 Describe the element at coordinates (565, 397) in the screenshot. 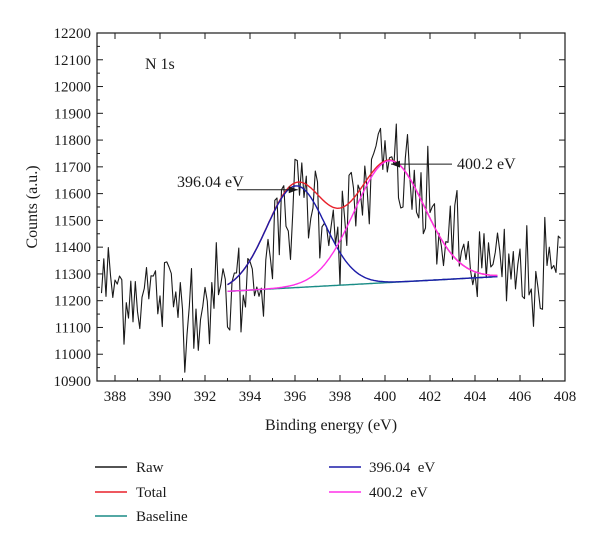

I see `x-tick-label: 408` at that location.